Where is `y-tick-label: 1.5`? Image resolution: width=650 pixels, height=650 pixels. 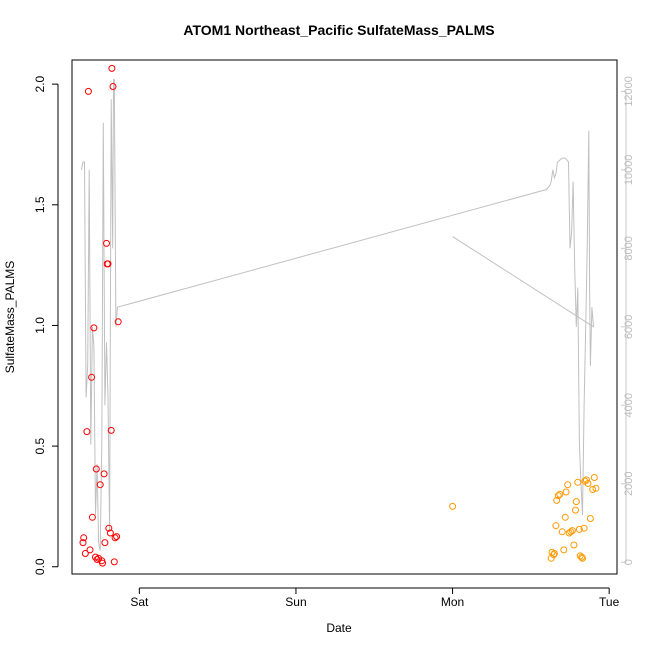 y-tick-label: 1.5 is located at coordinates (40, 204).